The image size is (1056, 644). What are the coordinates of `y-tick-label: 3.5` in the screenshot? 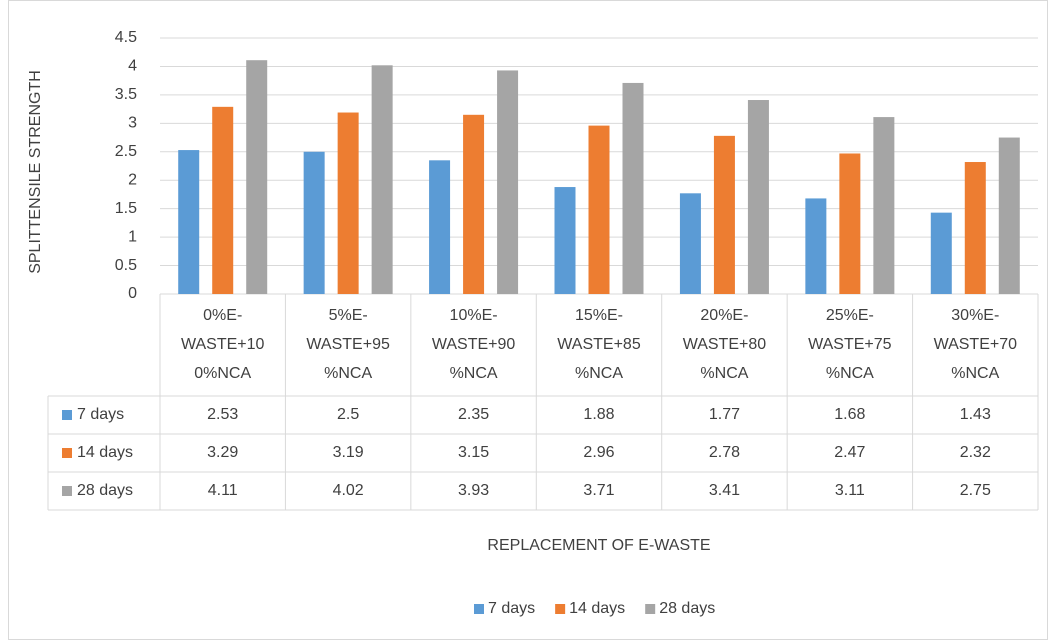 It's located at (126, 94).